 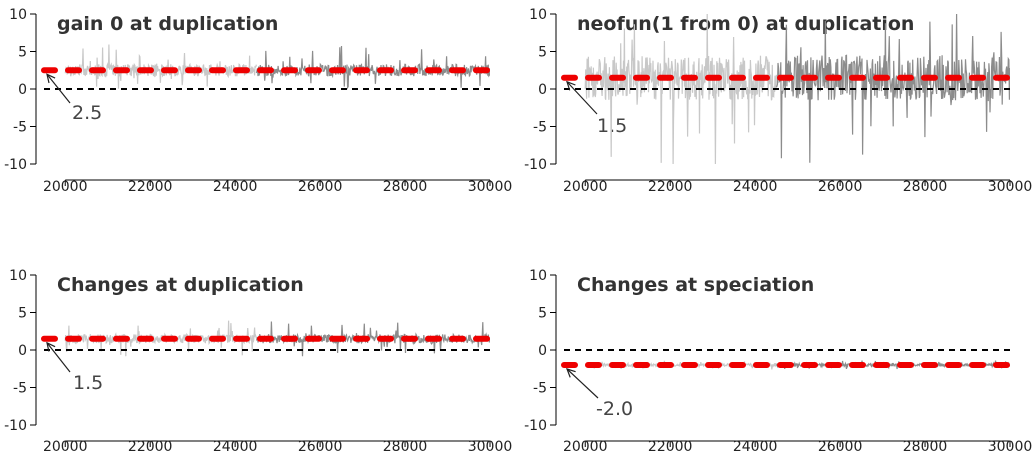 What do you see at coordinates (87, 113) in the screenshot?
I see `mean-annotation-label: 2.5` at bounding box center [87, 113].